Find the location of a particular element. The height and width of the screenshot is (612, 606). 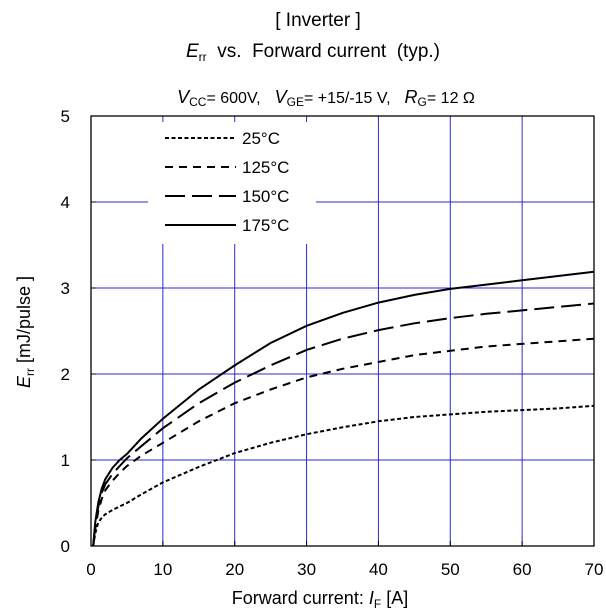

cond-vge-sym: V is located at coordinates (282, 97).